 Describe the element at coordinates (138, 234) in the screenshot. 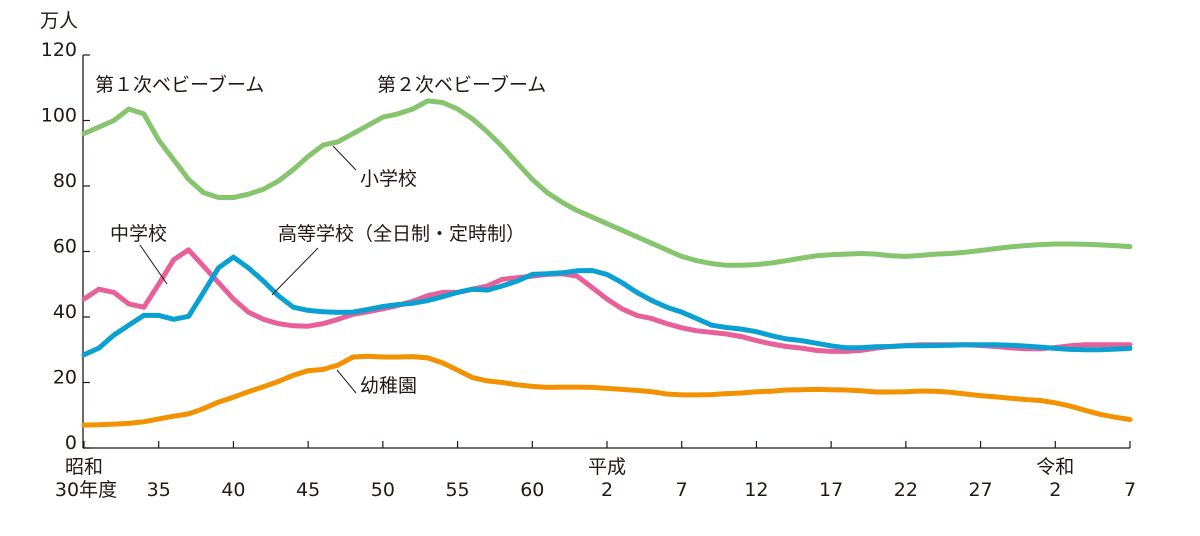

I see `series-label-junior-high: 中学校` at that location.